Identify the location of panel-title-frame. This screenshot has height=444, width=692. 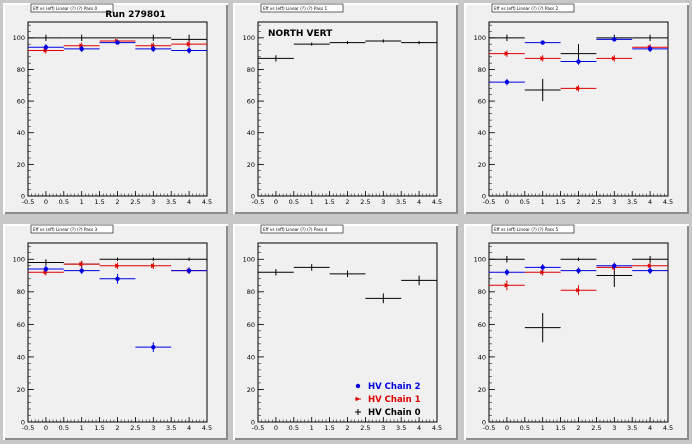
(533, 229).